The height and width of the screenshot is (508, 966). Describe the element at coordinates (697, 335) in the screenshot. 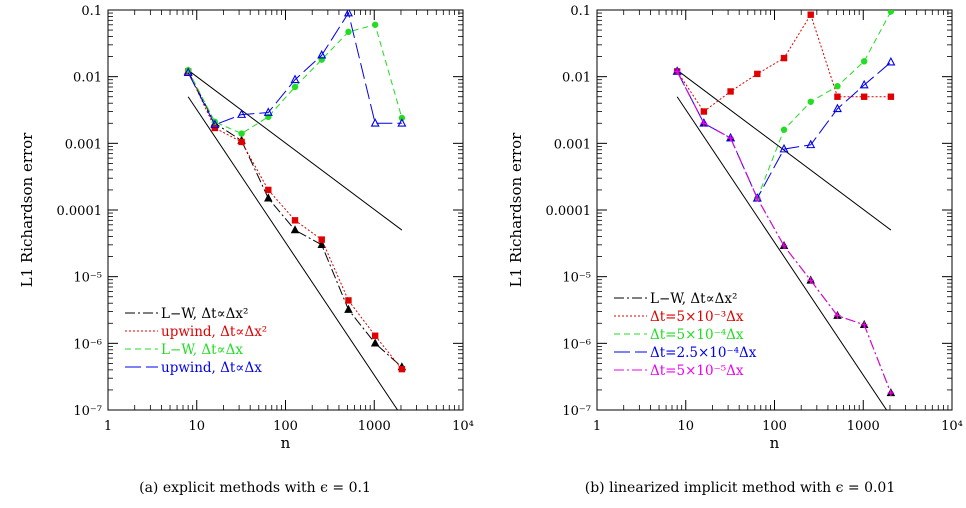

I see `legend-label-3: Δt=5×10⁻⁴Δx` at that location.